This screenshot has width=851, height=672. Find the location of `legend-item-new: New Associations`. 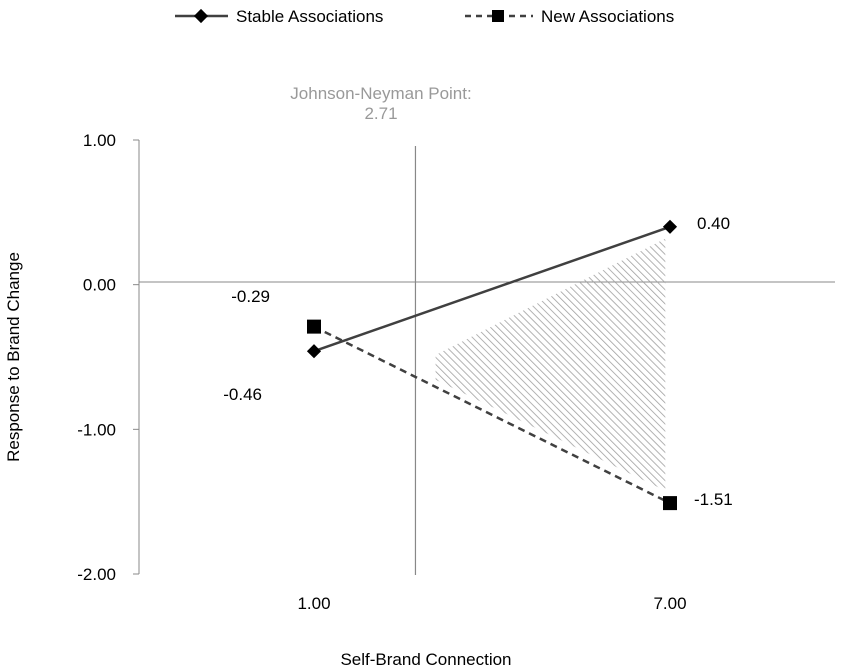

legend-item-new: New Associations is located at coordinates (569, 16).